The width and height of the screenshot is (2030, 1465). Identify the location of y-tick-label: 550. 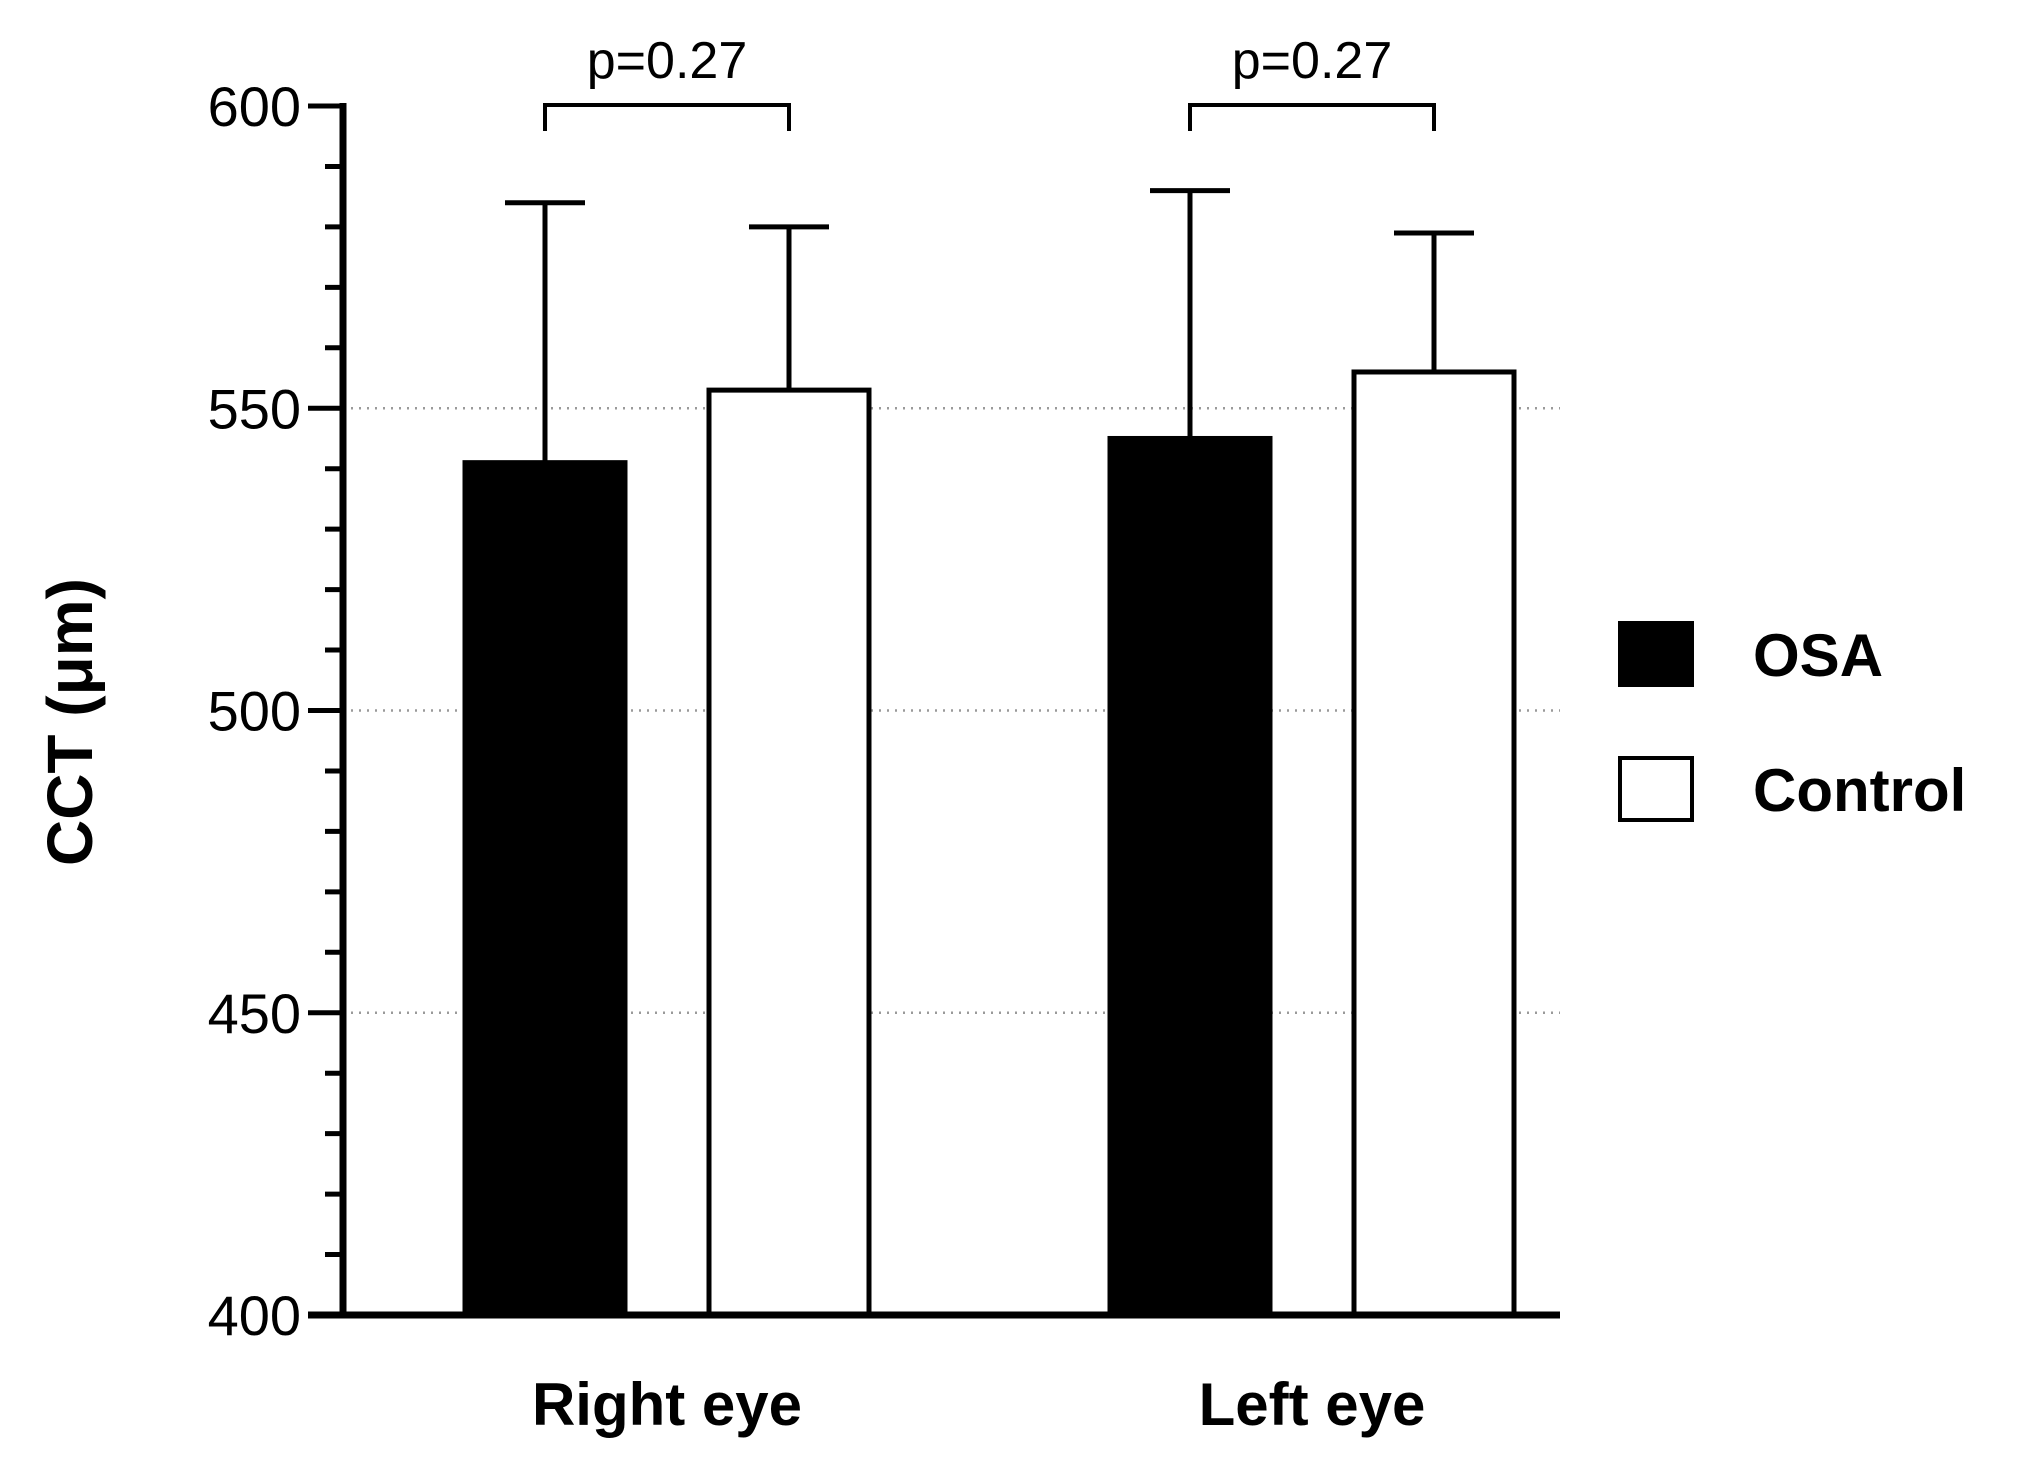
(254, 408).